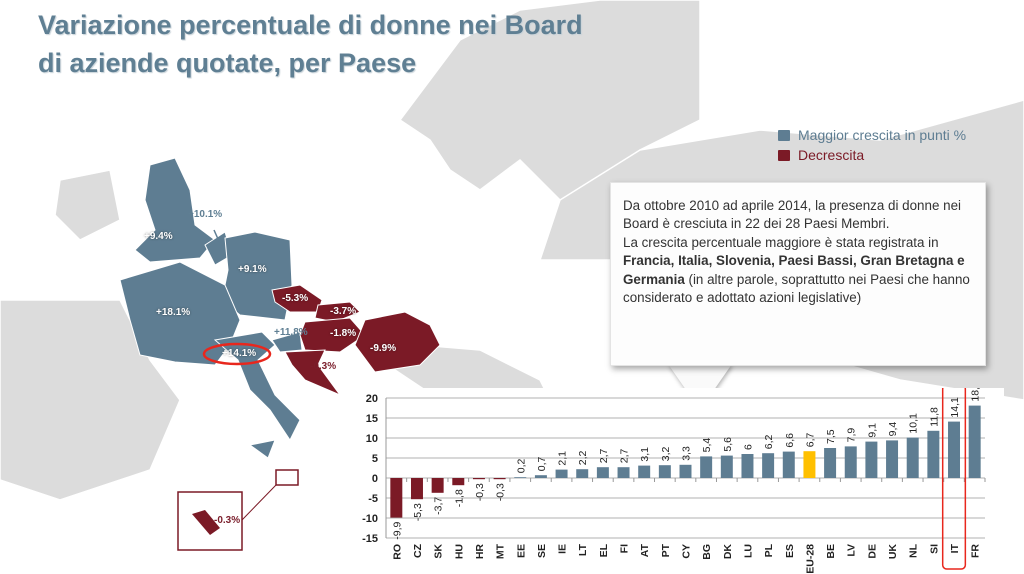  What do you see at coordinates (666, 550) in the screenshot?
I see `x-tick-label: PT` at bounding box center [666, 550].